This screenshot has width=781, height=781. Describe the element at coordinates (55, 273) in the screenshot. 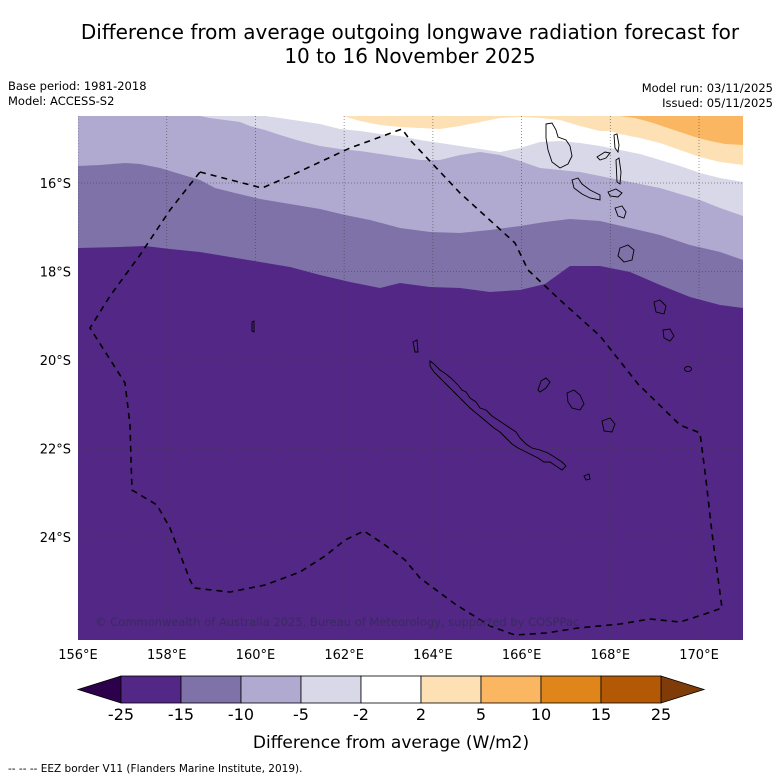

I see `y-tick-label: 18°S` at that location.